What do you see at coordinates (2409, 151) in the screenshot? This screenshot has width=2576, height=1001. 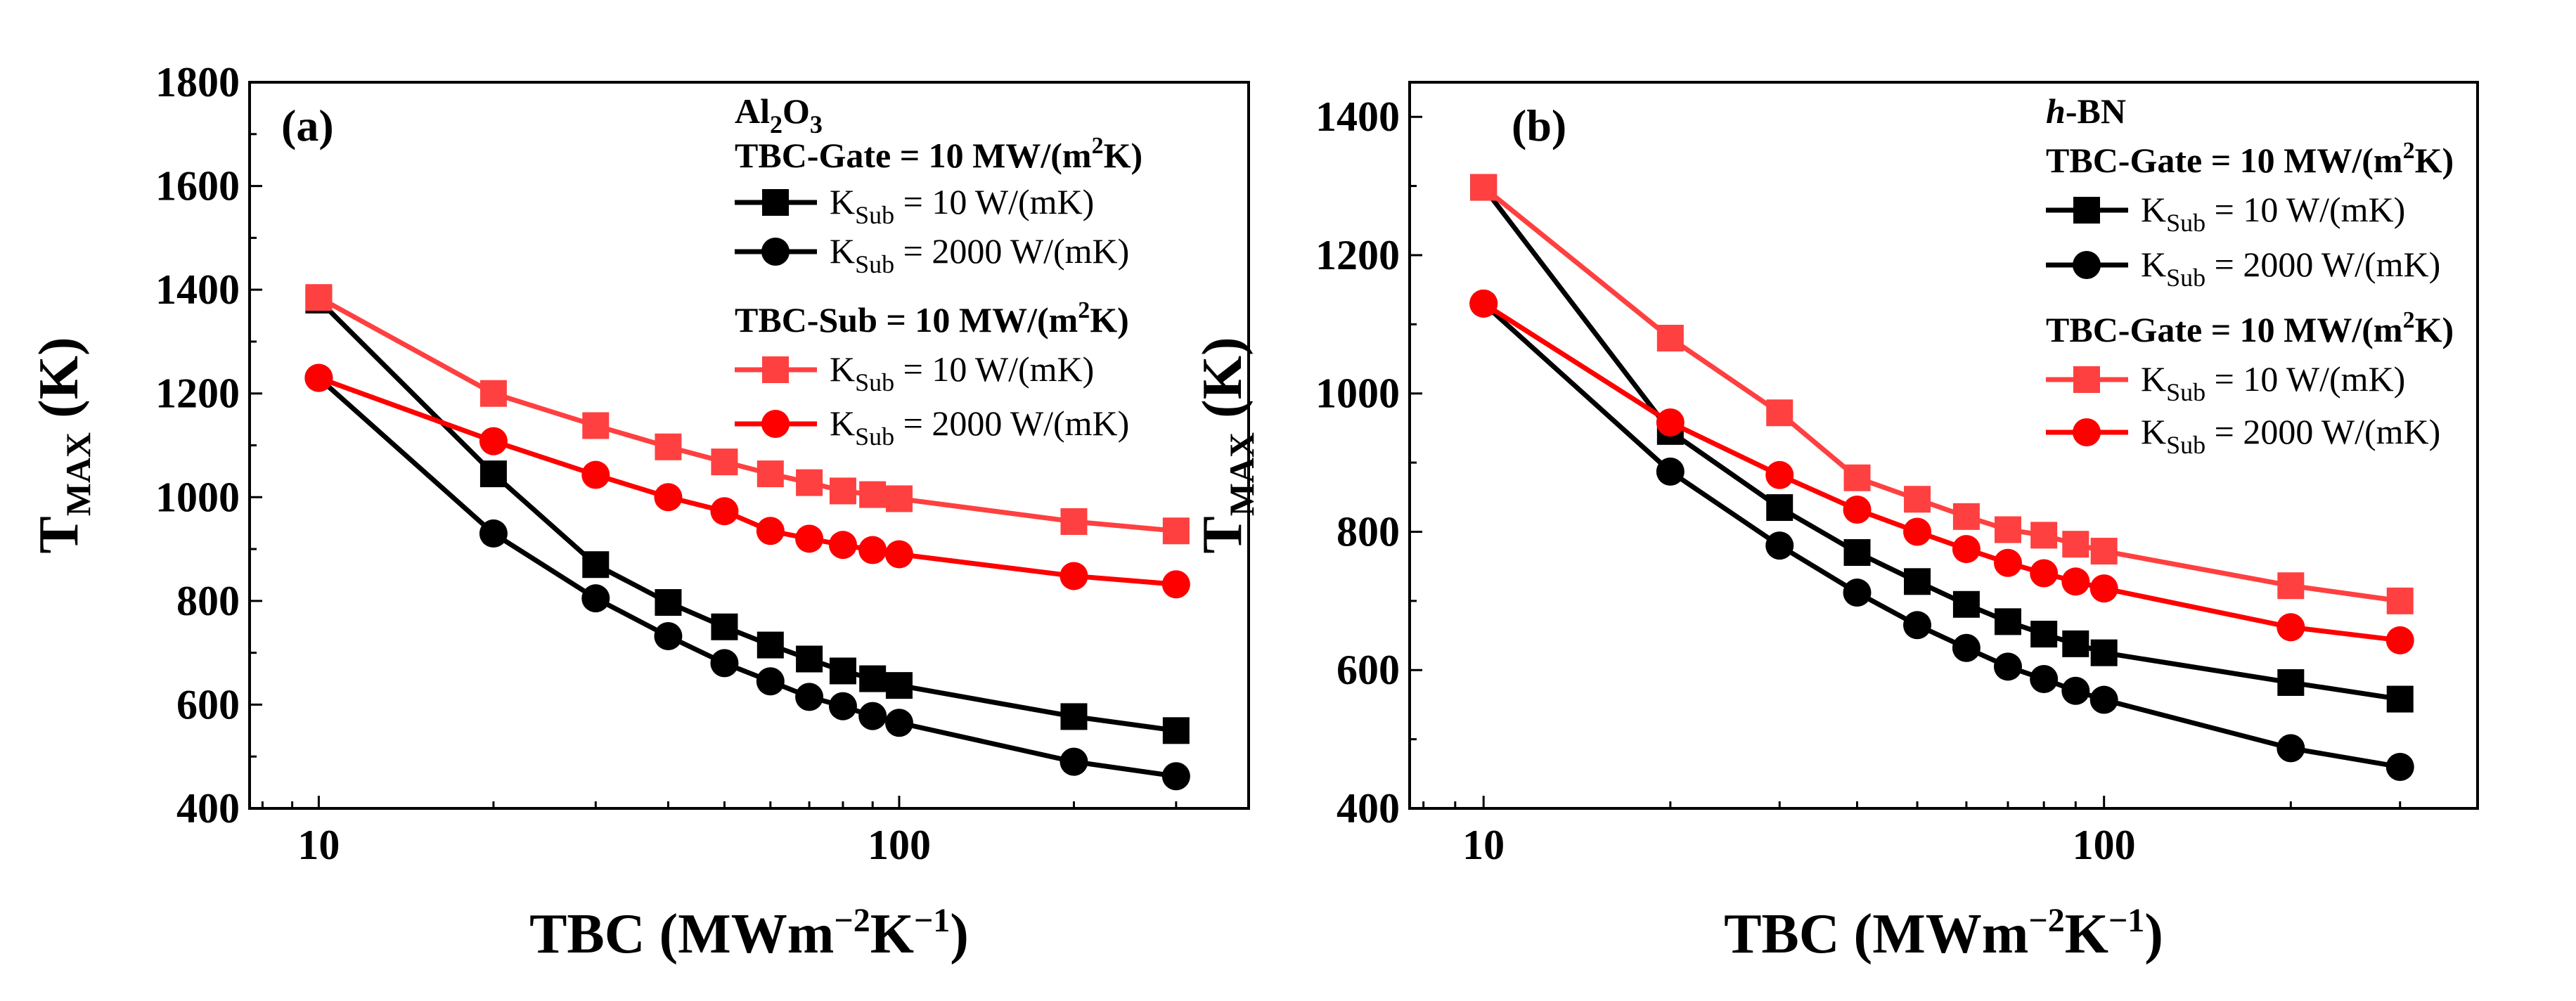 I see `superscript: 2` at bounding box center [2409, 151].